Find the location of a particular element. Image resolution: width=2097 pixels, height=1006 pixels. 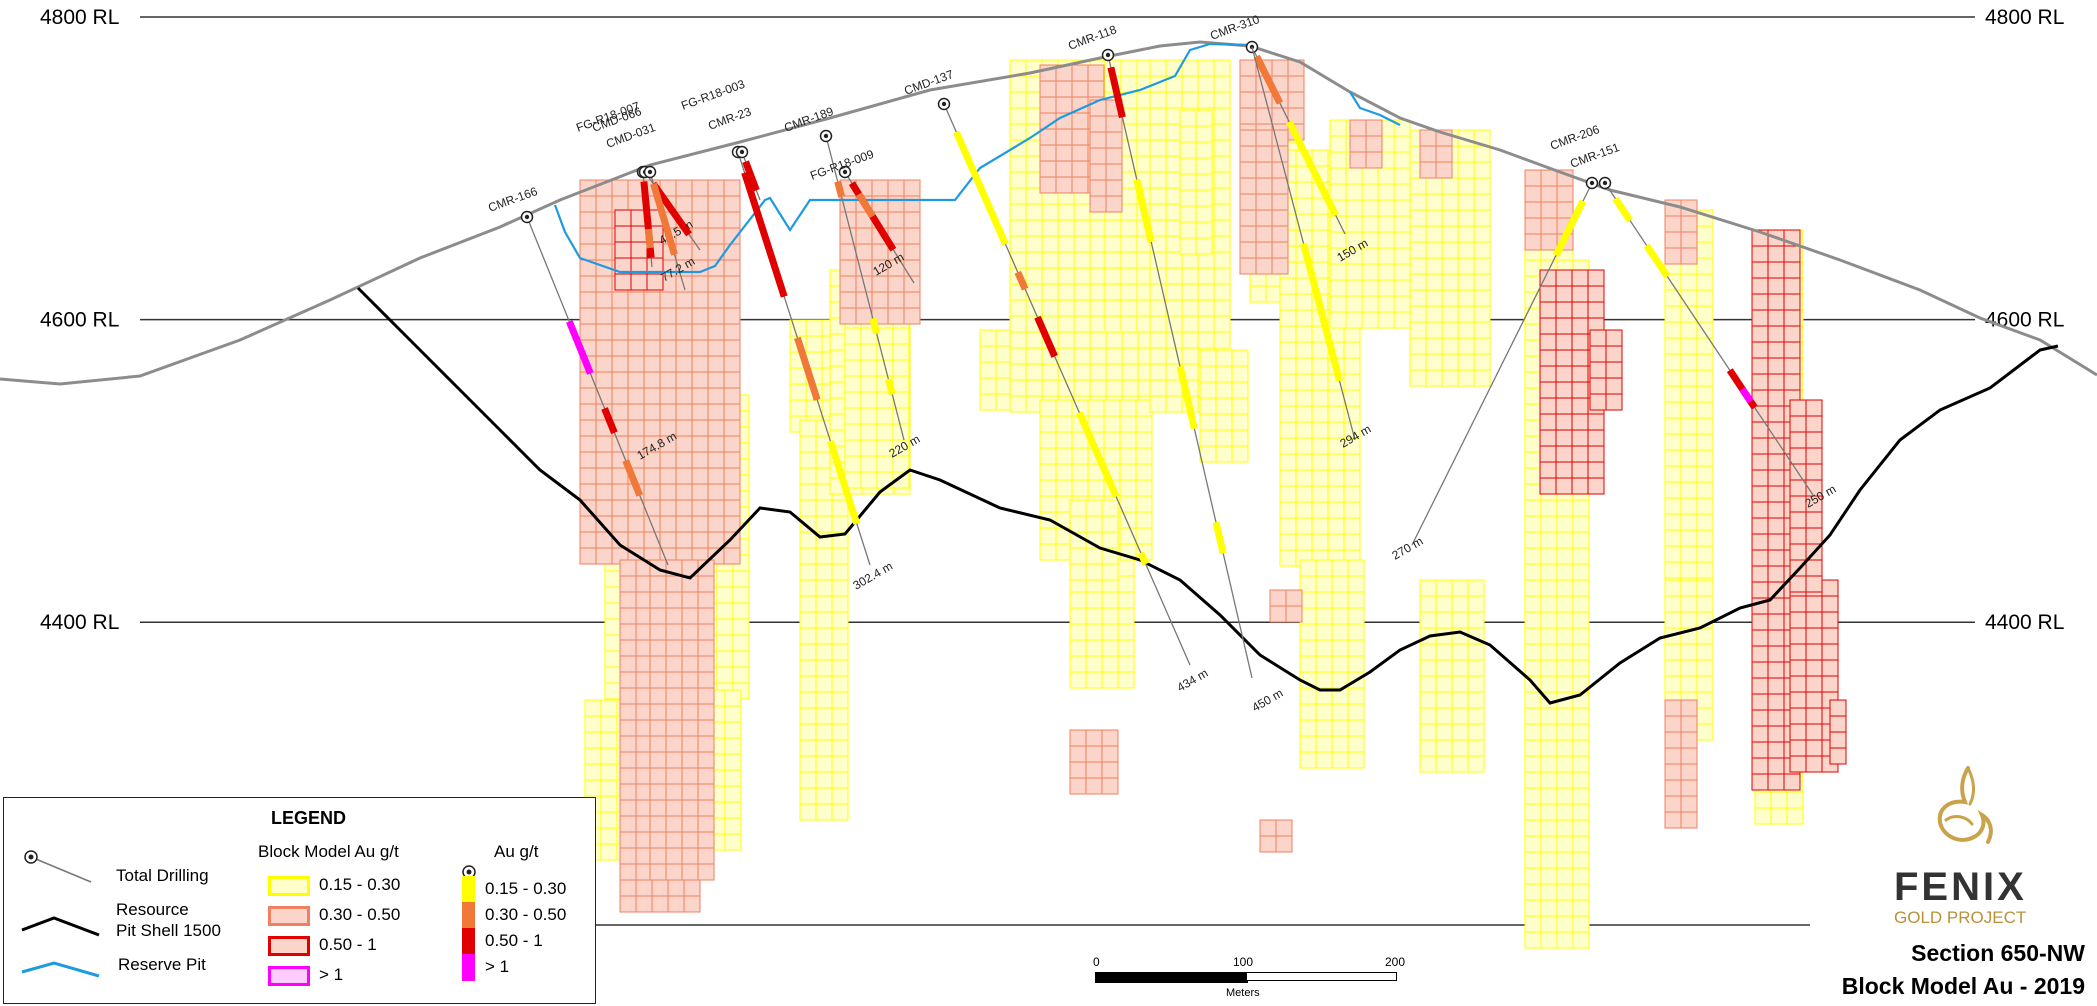

legend-block-label: 0.30 - 0.50 is located at coordinates (360, 914).